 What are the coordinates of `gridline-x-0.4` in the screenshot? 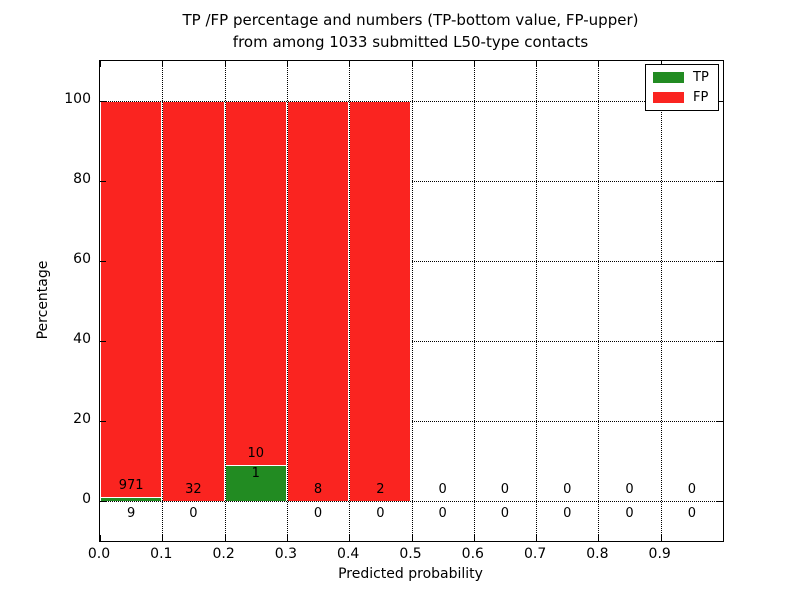 It's located at (350, 301).